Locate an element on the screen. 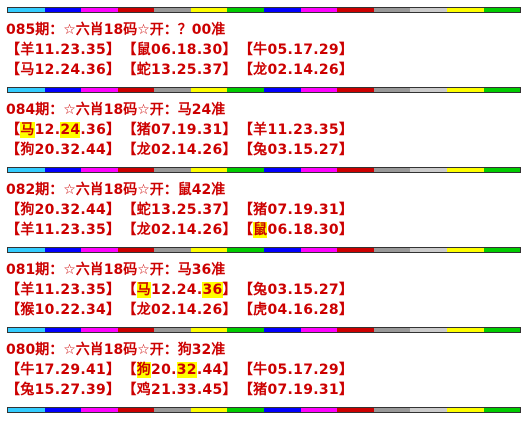  zodiac-numbers-text: 20. is located at coordinates (164, 370).